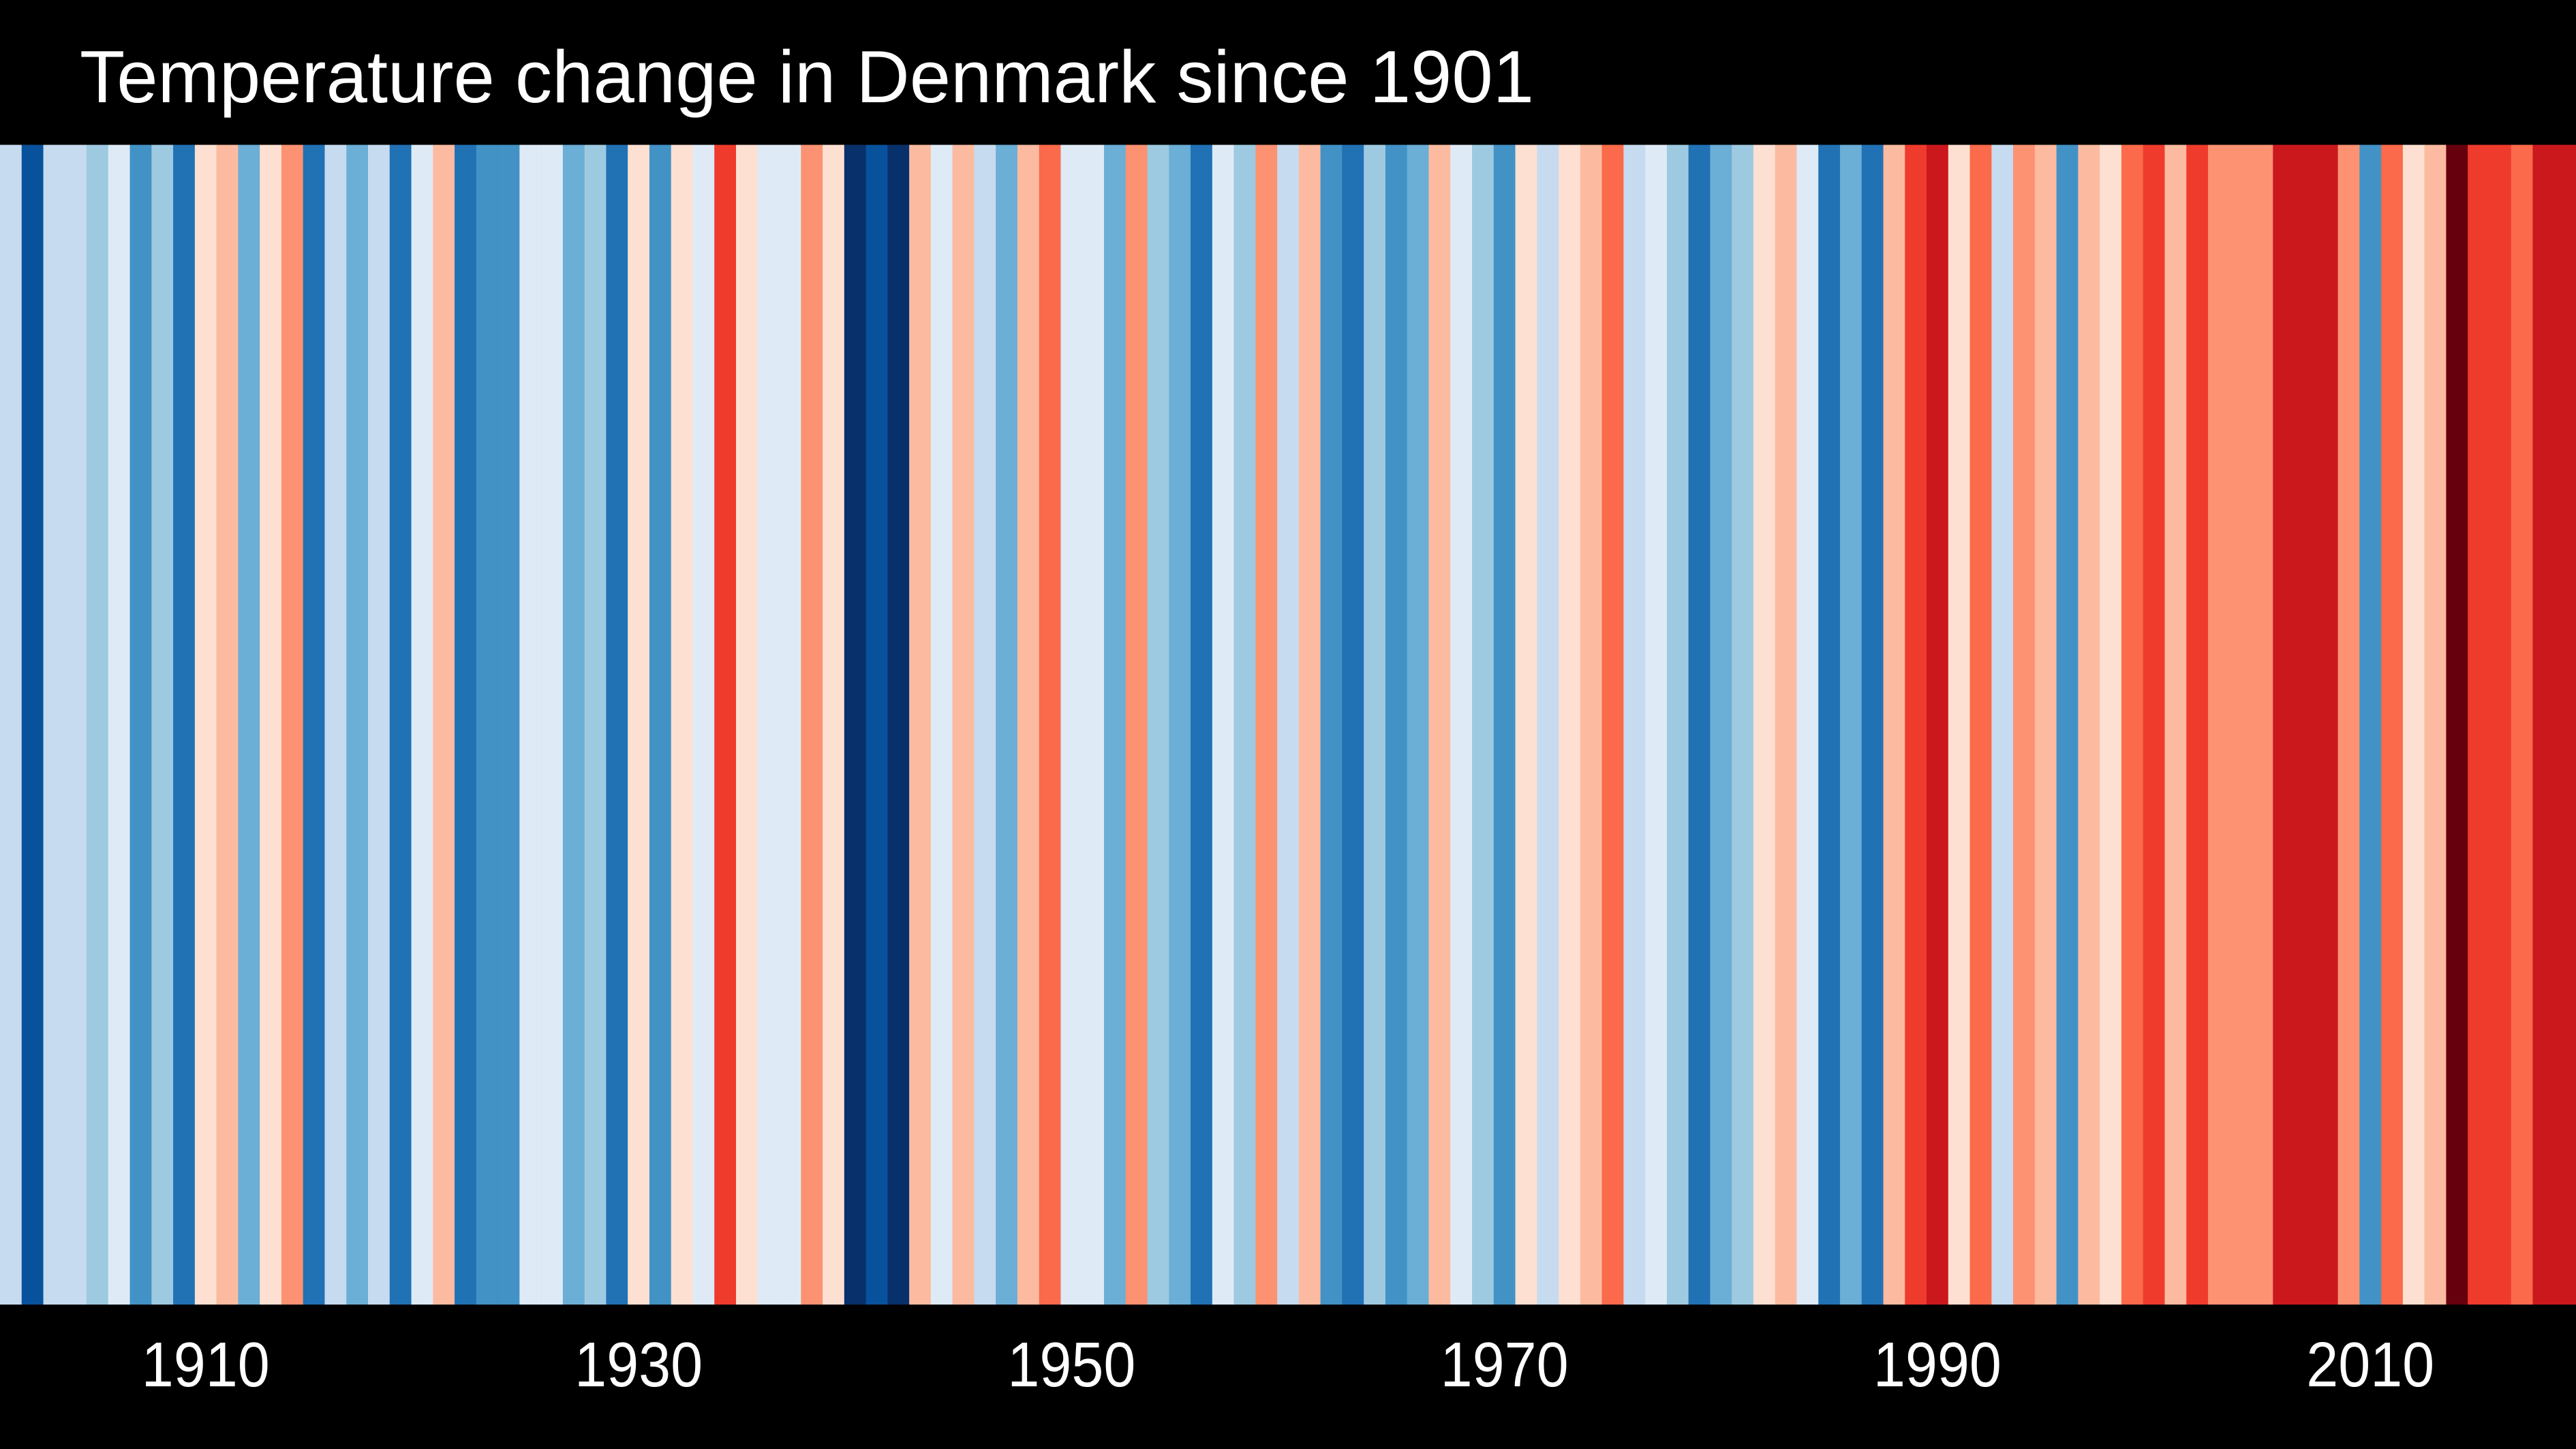  What do you see at coordinates (1937, 1365) in the screenshot?
I see `svg-text: 1990` at bounding box center [1937, 1365].